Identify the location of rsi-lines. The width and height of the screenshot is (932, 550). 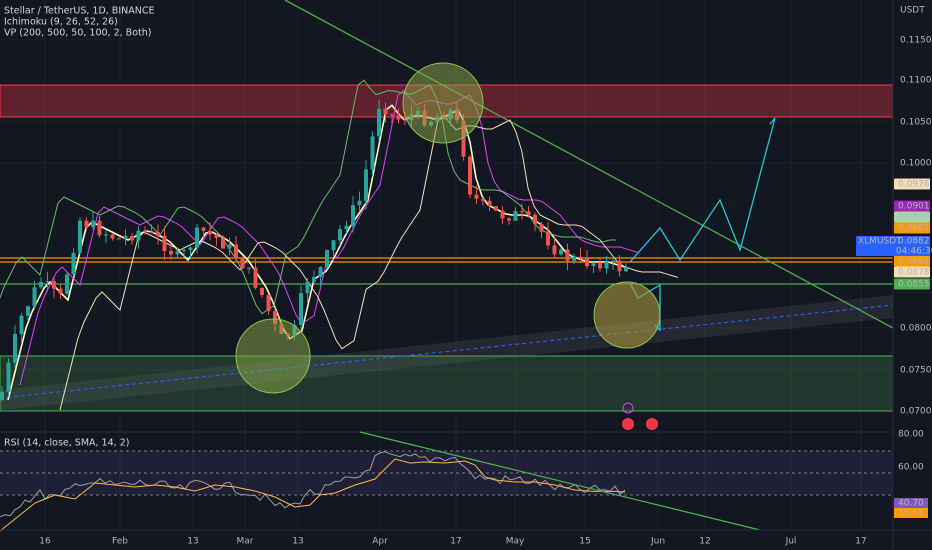
(313, 491).